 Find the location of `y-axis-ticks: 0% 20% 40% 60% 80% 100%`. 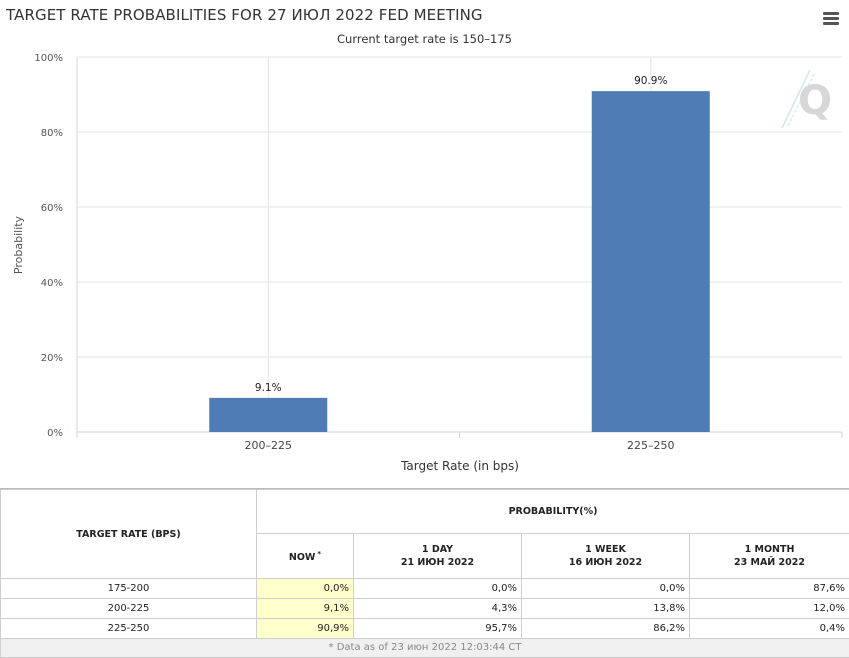

y-axis-ticks: 0% 20% 40% 60% 80% 100% is located at coordinates (48, 246).